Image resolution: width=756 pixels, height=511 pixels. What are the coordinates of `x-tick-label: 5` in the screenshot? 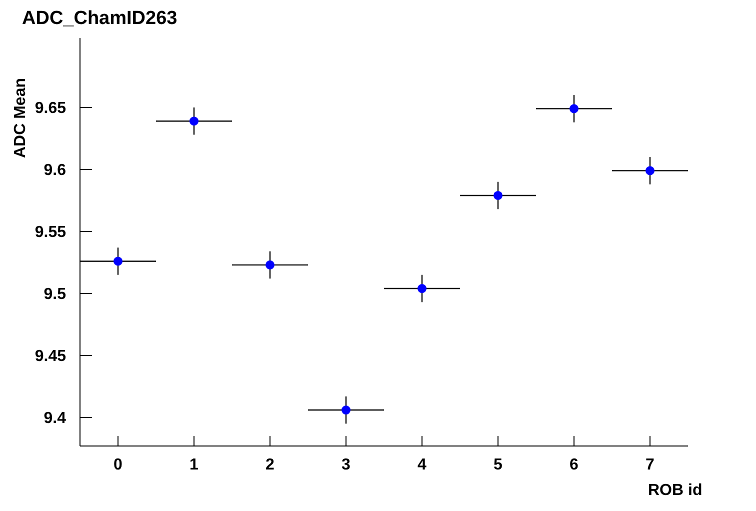 It's located at (498, 465).